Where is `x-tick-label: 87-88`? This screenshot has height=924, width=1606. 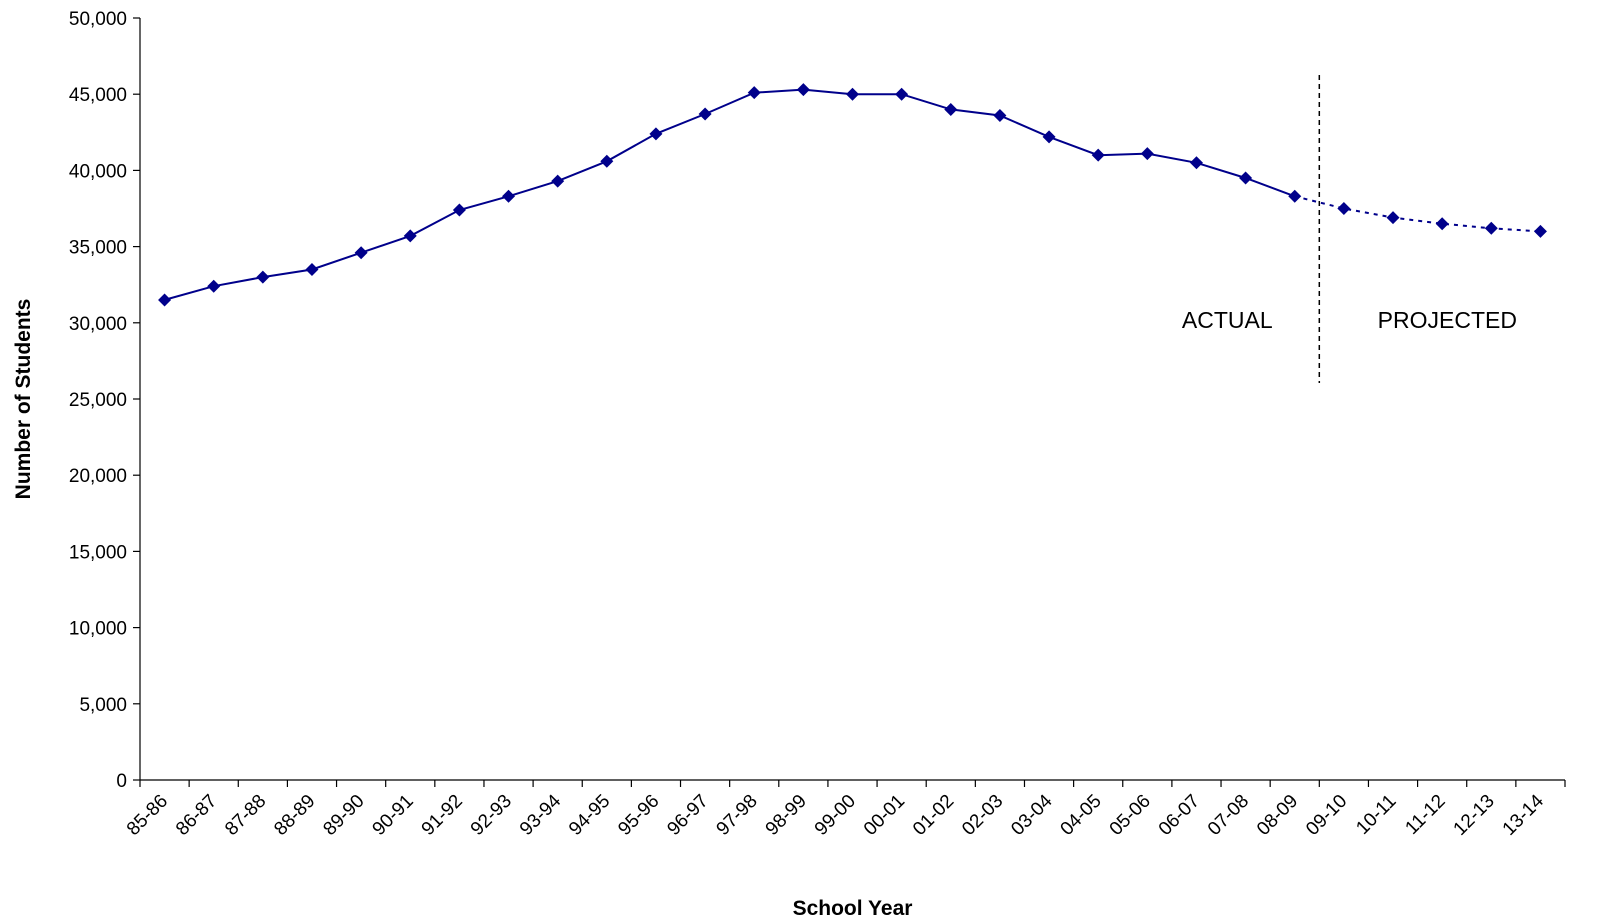
x-tick-label: 87-88 is located at coordinates (245, 815).